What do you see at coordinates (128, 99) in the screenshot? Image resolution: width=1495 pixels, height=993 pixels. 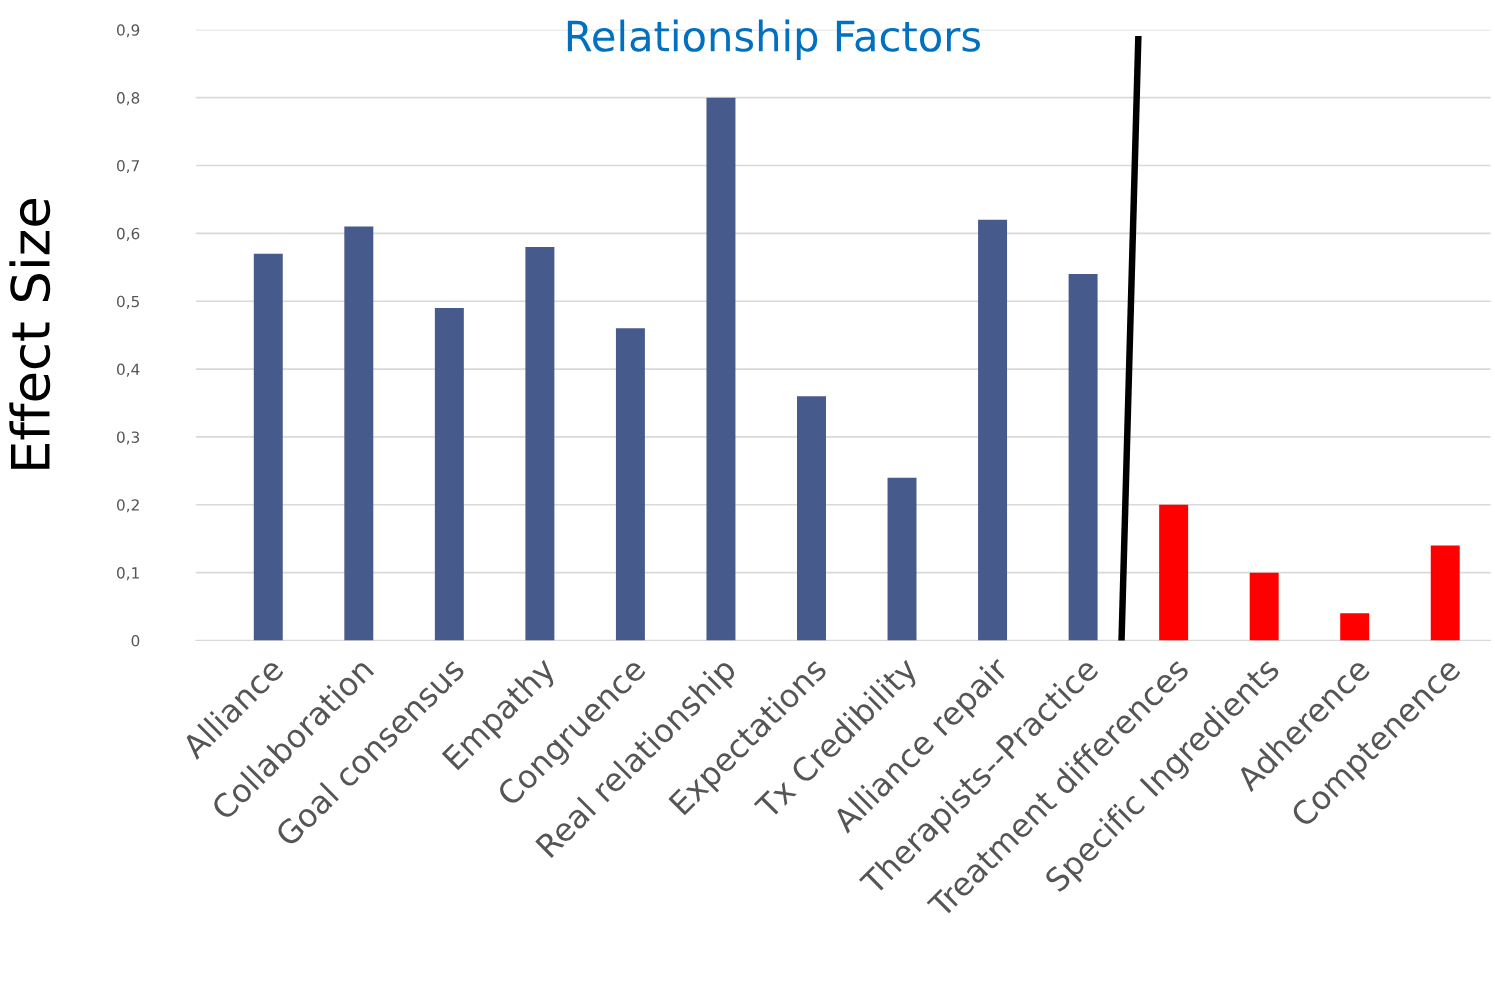 I see `y-tick-label: 0,8` at bounding box center [128, 99].